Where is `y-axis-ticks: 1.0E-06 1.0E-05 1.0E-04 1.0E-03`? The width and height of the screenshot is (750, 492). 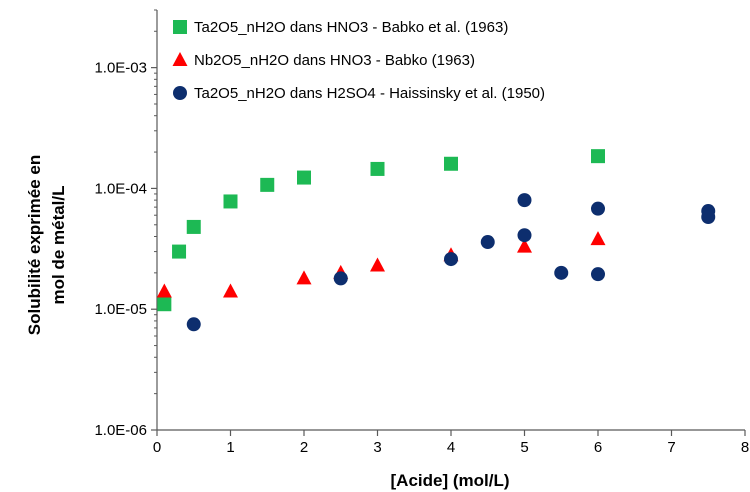 y-axis-ticks: 1.0E-06 1.0E-05 1.0E-04 1.0E-03 is located at coordinates (125, 224).